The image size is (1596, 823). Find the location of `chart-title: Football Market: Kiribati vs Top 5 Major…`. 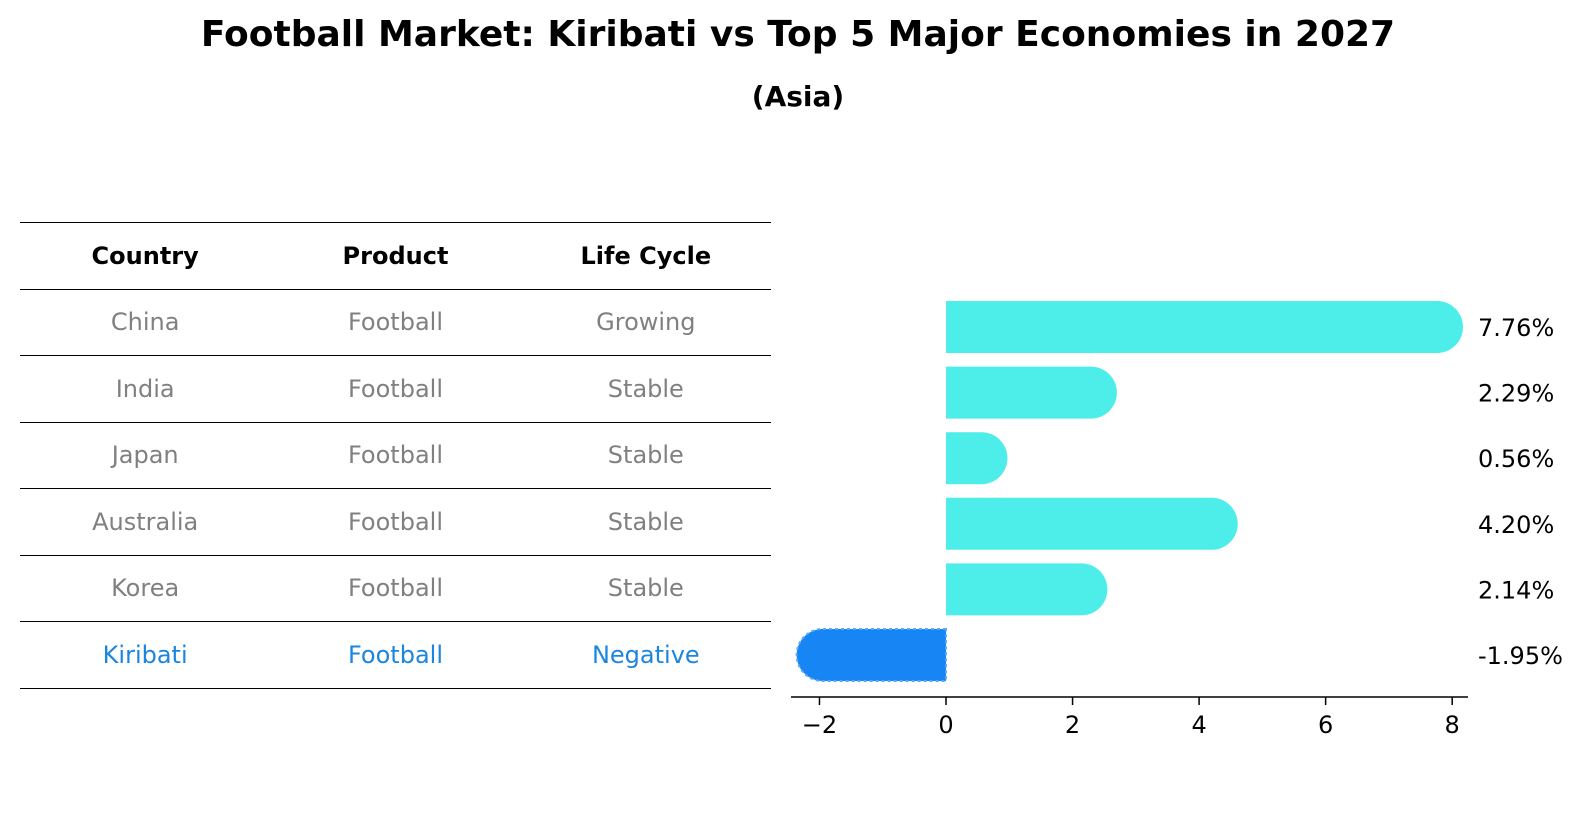

chart-title: Football Market: Kiribati vs Top 5 Major… is located at coordinates (798, 34).